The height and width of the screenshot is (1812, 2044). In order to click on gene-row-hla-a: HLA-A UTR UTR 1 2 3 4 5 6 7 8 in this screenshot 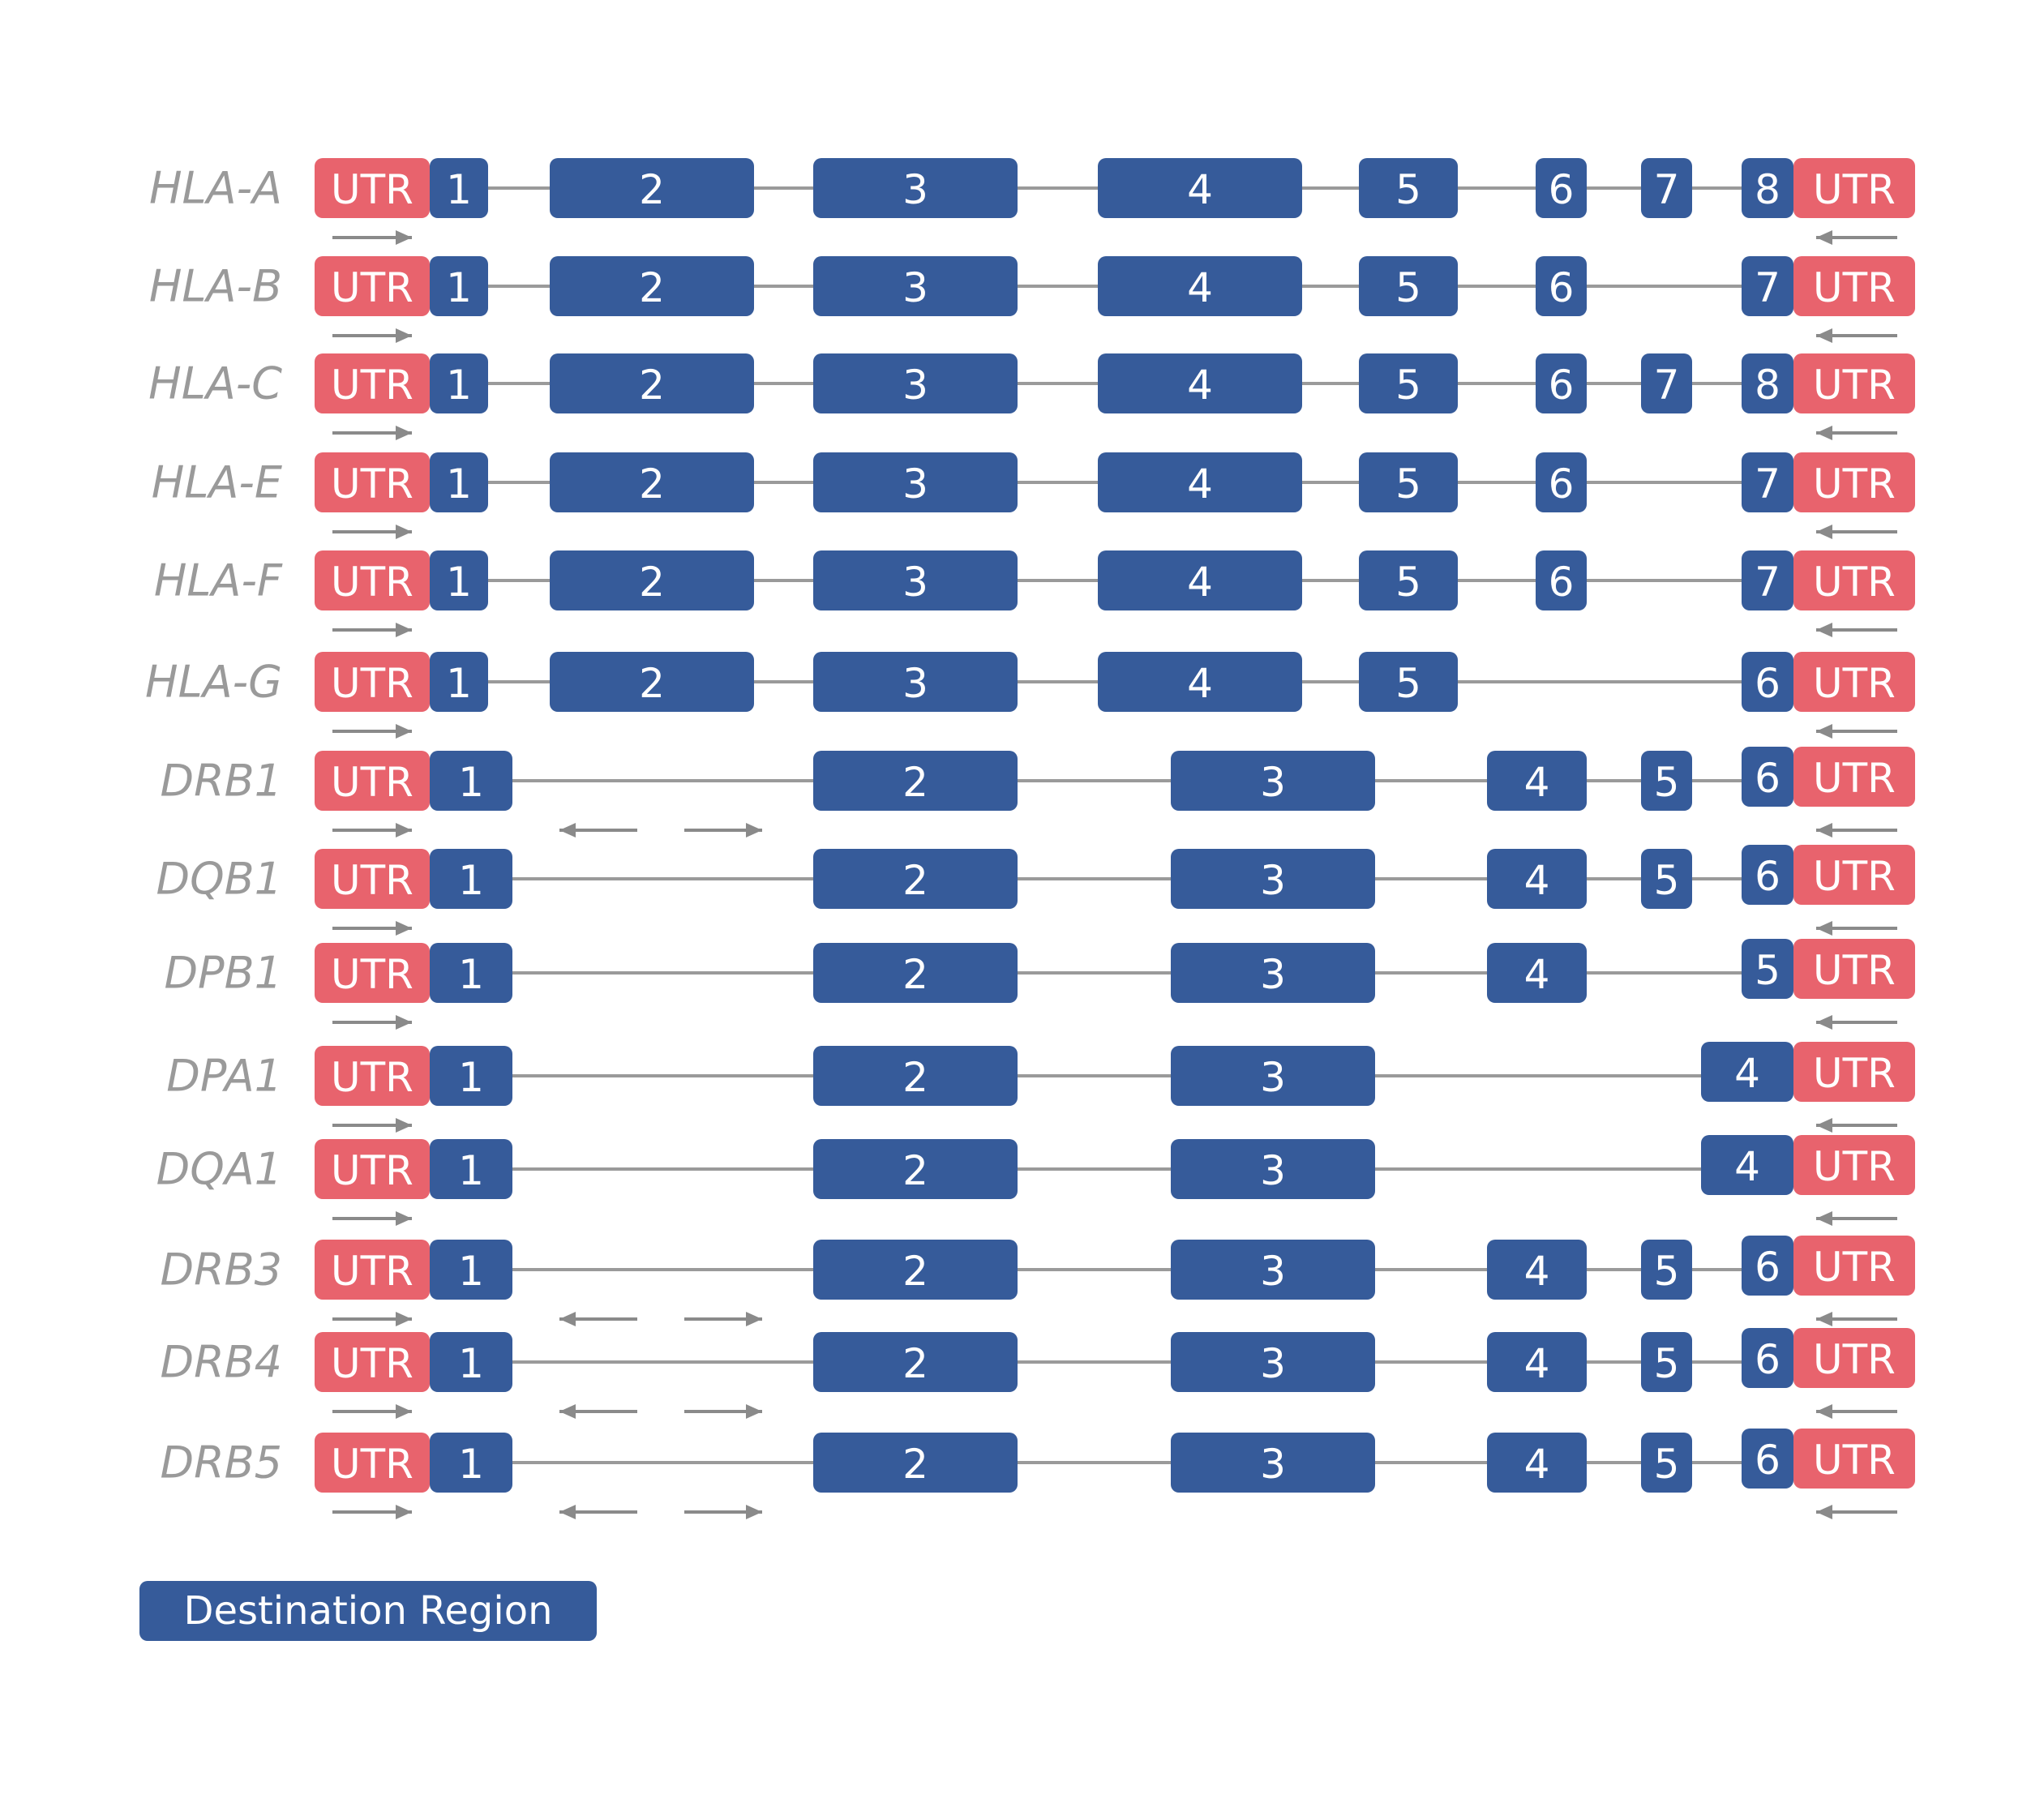, I will do `click(1032, 201)`.